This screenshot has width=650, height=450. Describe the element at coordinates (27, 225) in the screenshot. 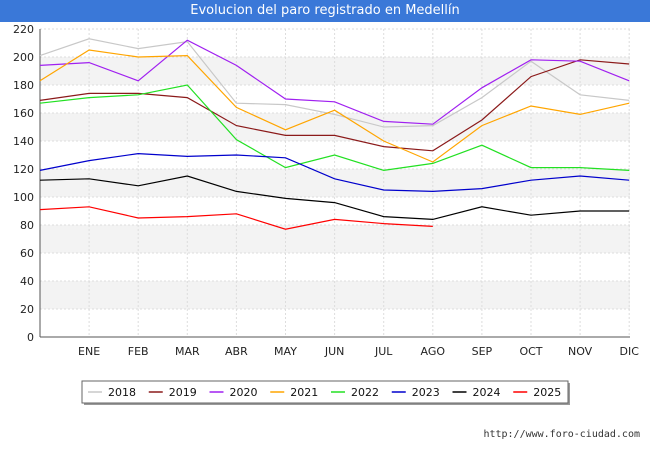

I see `y-tick-label: 80` at that location.